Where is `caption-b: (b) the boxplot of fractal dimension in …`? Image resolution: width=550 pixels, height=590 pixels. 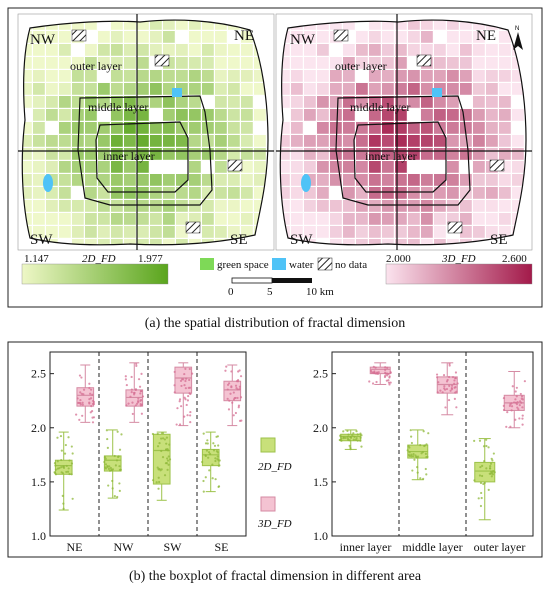
caption-b: (b) the boxplot of fractal dimension in … is located at coordinates (275, 576).